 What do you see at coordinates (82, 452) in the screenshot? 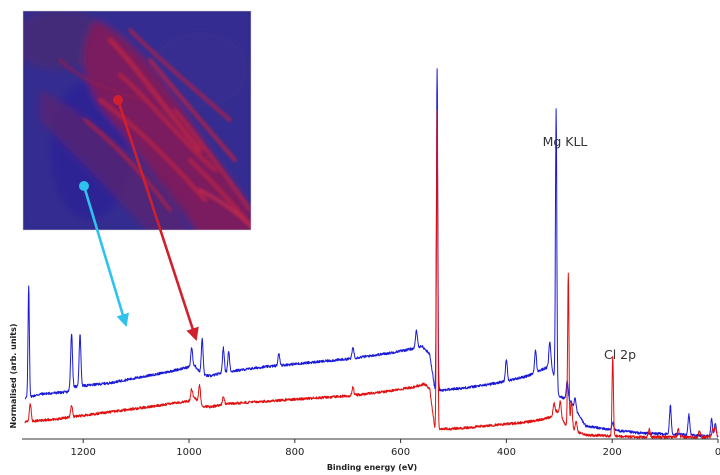
I see `x-tick-label: 1200` at bounding box center [82, 452].